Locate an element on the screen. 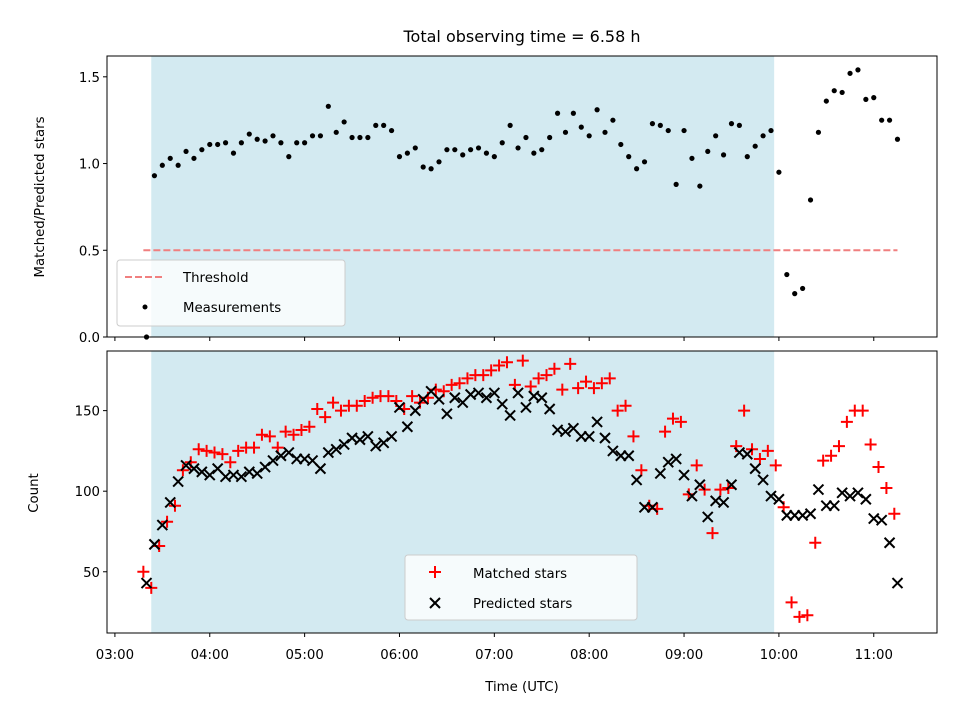 The image size is (960, 720). bottom-y-ticks: 50 100 150 is located at coordinates (91, 493).